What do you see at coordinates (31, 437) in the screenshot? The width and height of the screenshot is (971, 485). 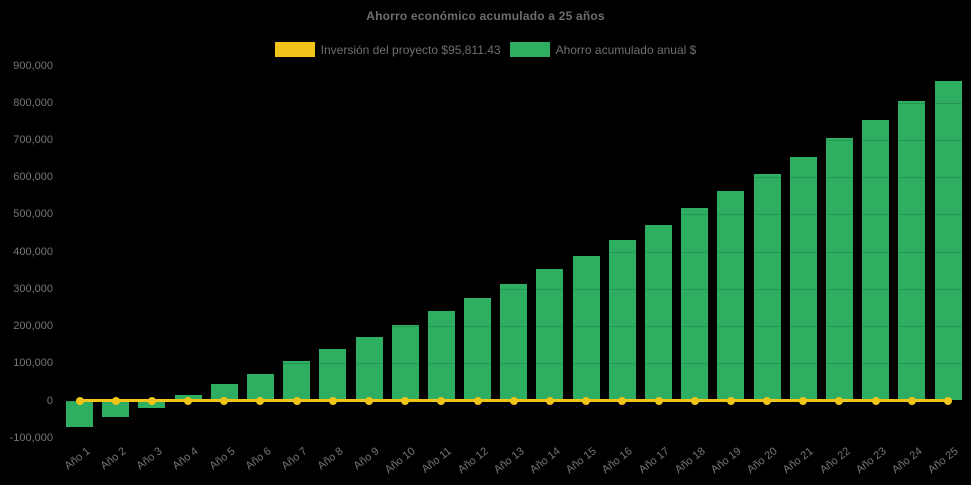 I see `y-axis-tick-label: -100,000` at bounding box center [31, 437].